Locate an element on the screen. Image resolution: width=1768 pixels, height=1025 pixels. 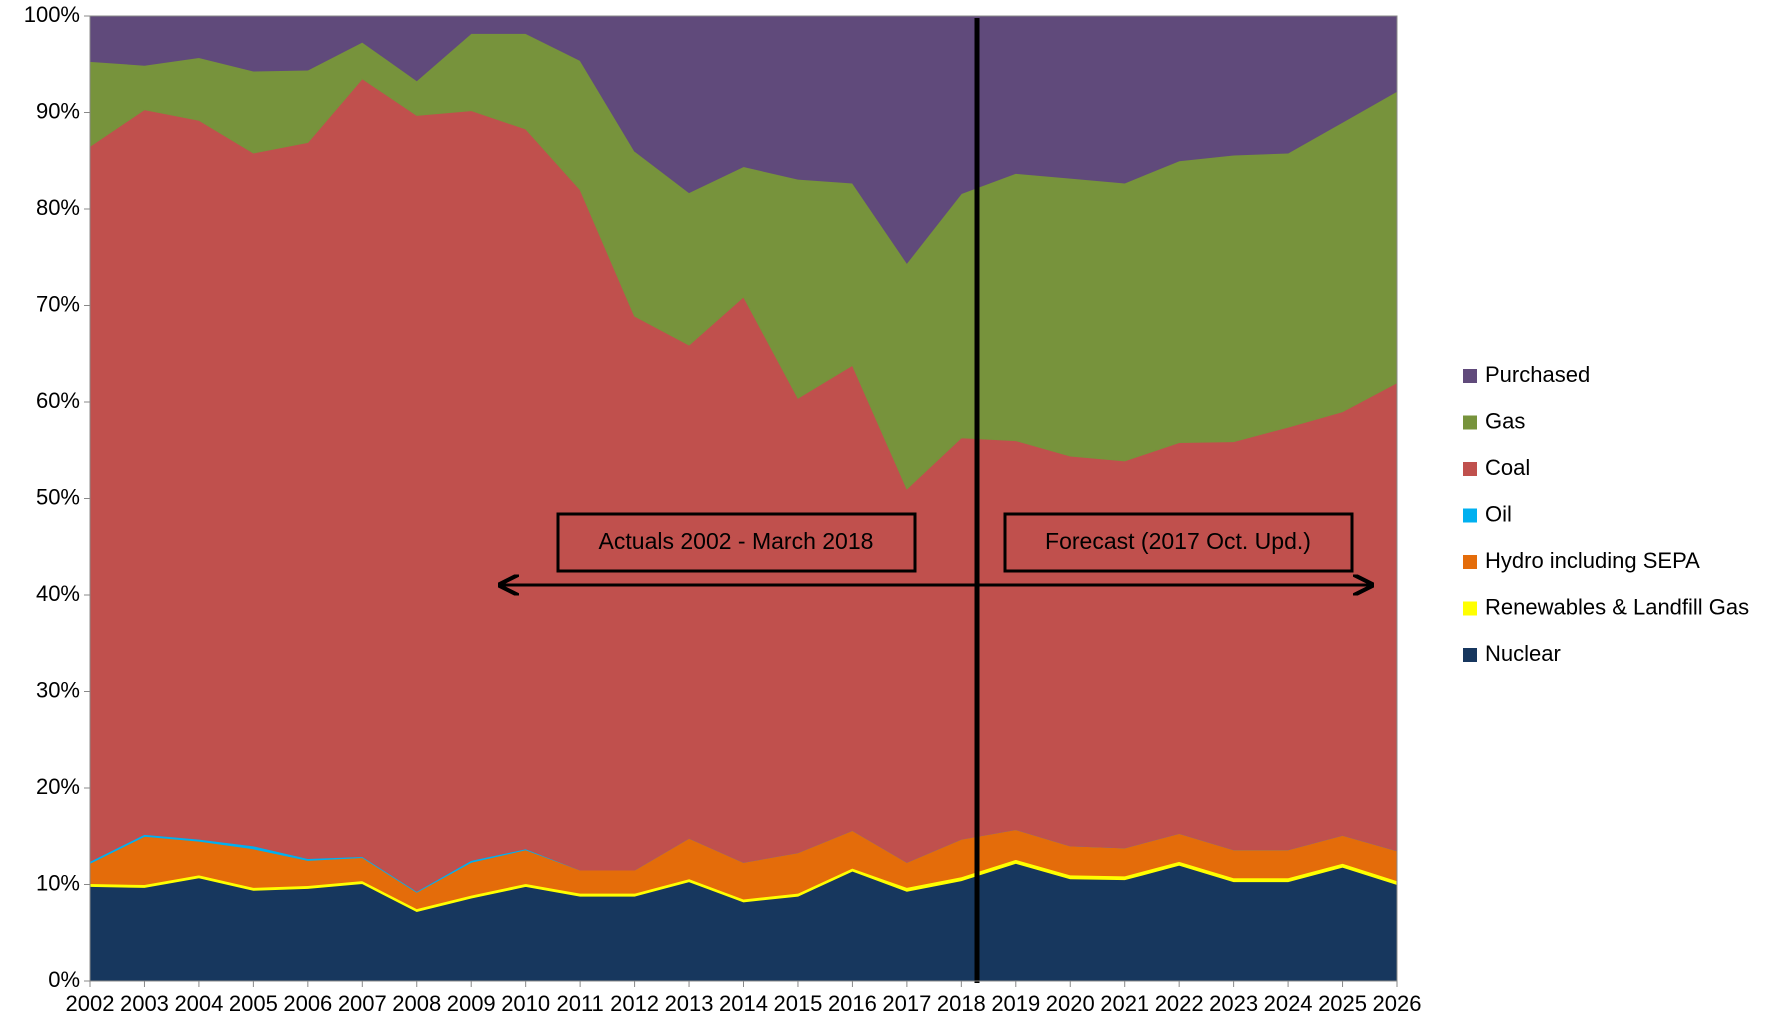
x-tick-label: 2005 is located at coordinates (253, 1003).